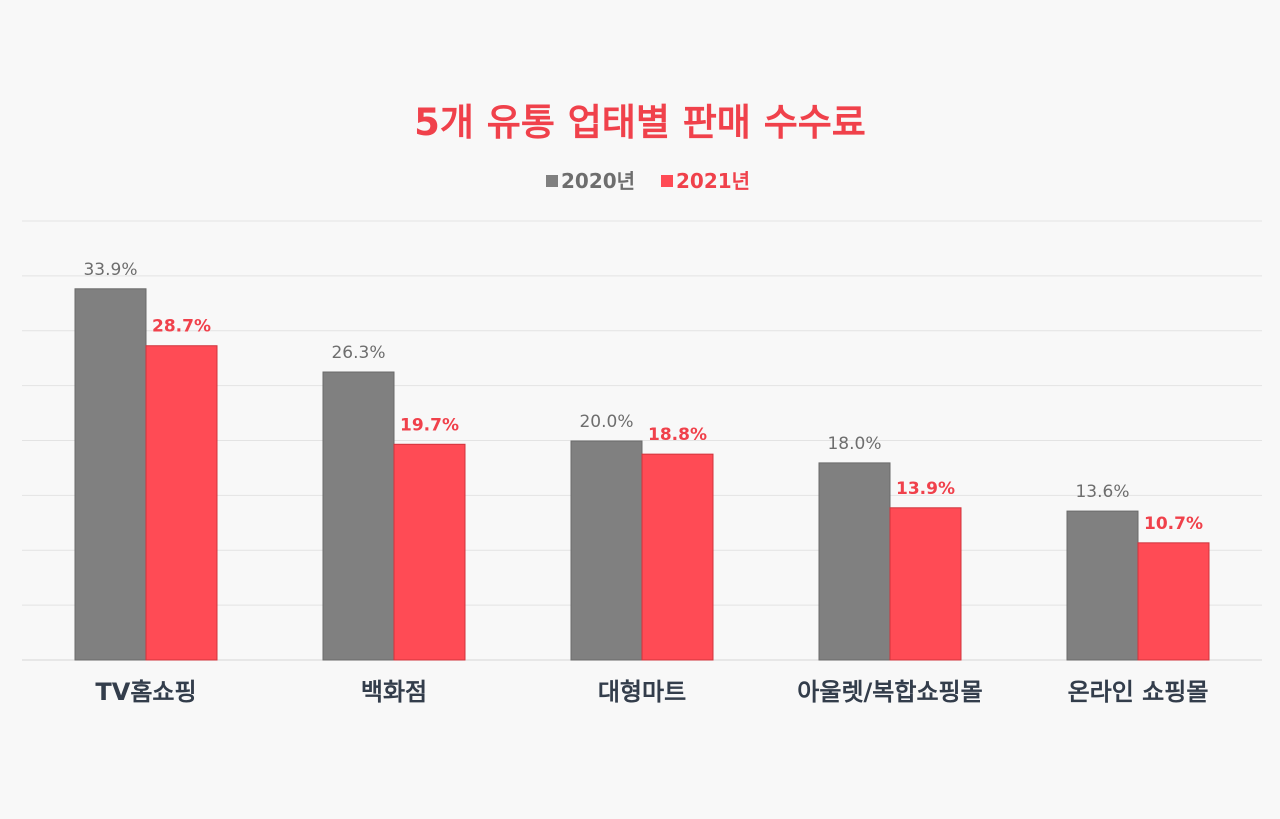 This screenshot has width=1280, height=819. What do you see at coordinates (642, 692) in the screenshot?
I see `category-label: 대형마트` at bounding box center [642, 692].